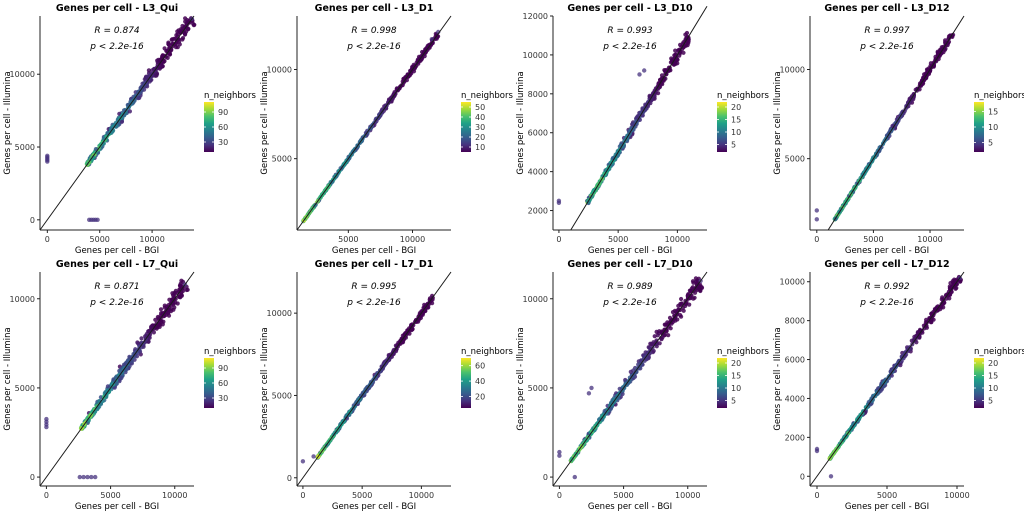  I want to click on y-tick-label: 4000, so click(538, 172).